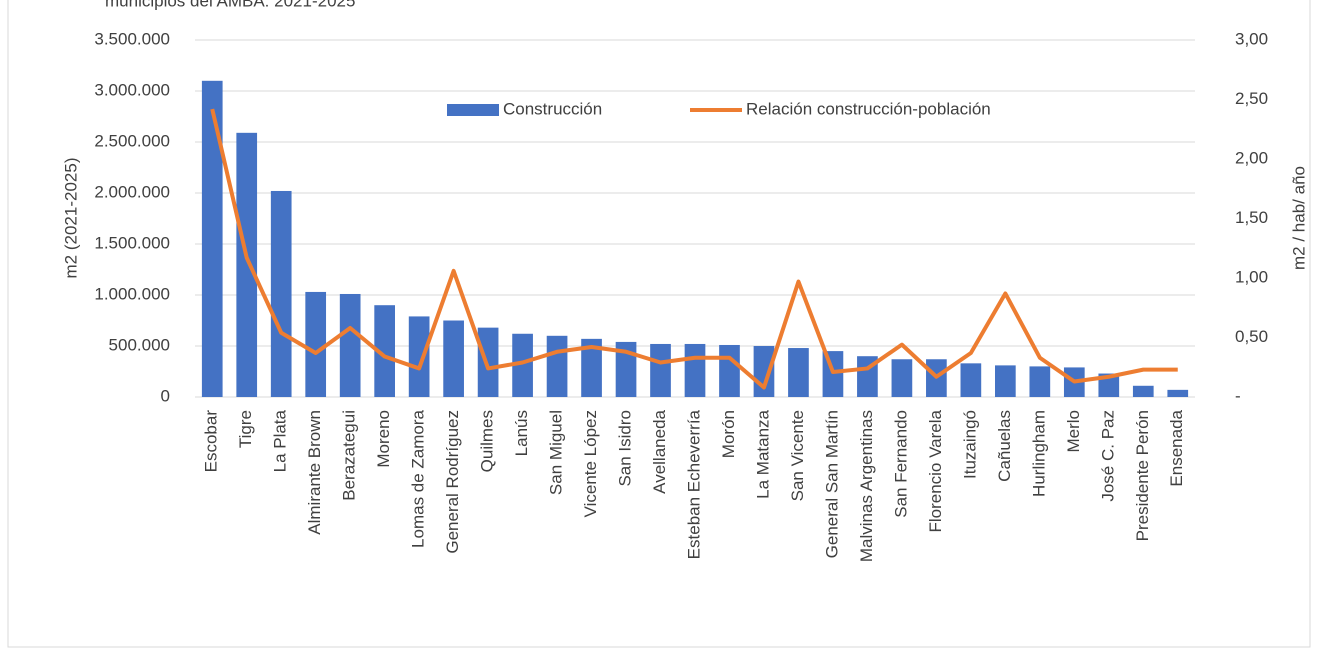 The image size is (1320, 648). Describe the element at coordinates (139, 344) in the screenshot. I see `y-tick-label: 500.000` at that location.